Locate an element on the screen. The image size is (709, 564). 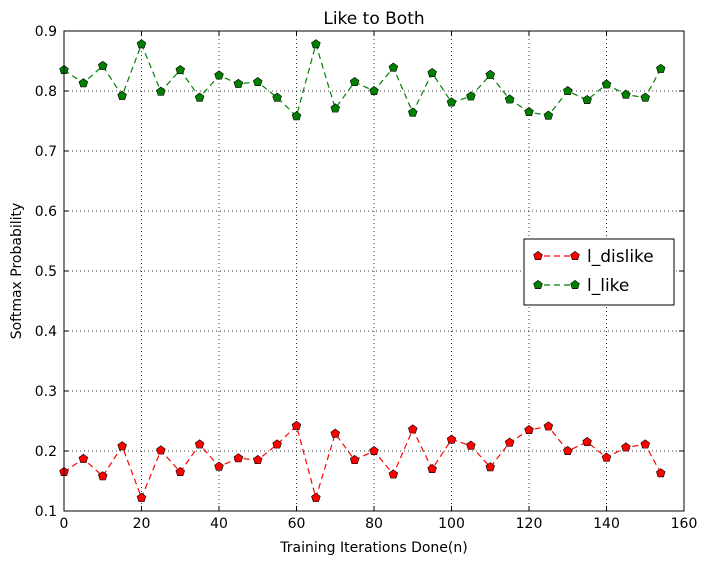
x-tick-label: 20 is located at coordinates (142, 524).